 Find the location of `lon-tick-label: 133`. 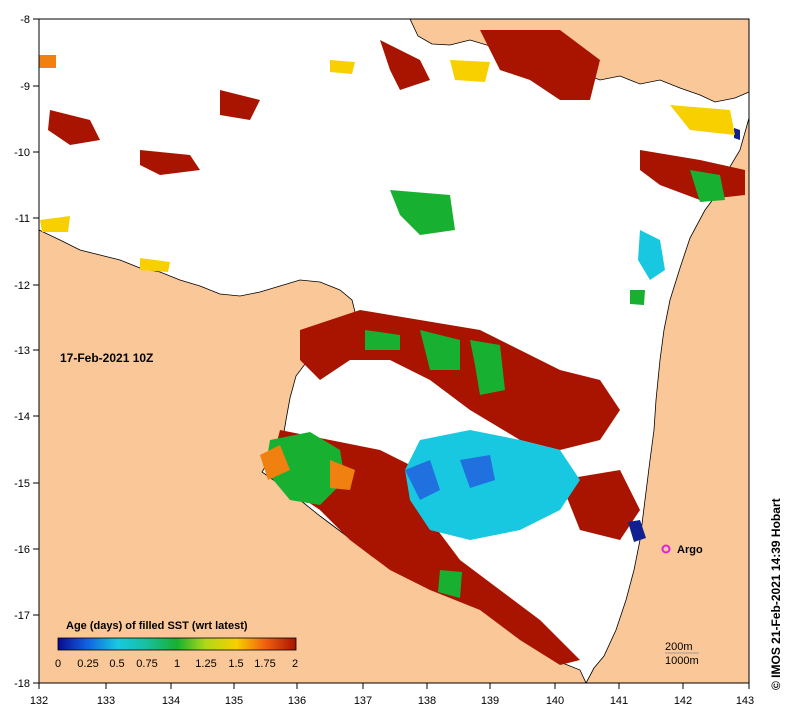

lon-tick-label: 133 is located at coordinates (106, 701).